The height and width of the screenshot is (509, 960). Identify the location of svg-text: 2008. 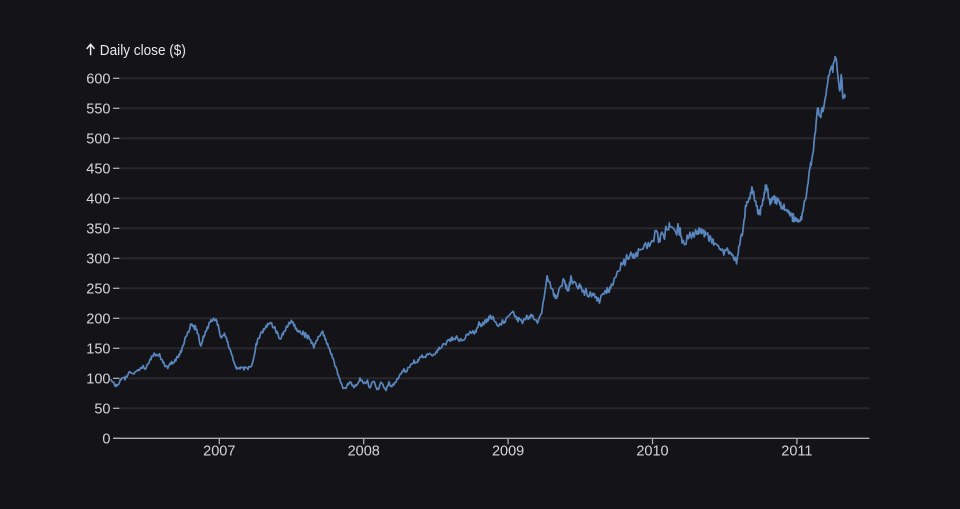
(364, 451).